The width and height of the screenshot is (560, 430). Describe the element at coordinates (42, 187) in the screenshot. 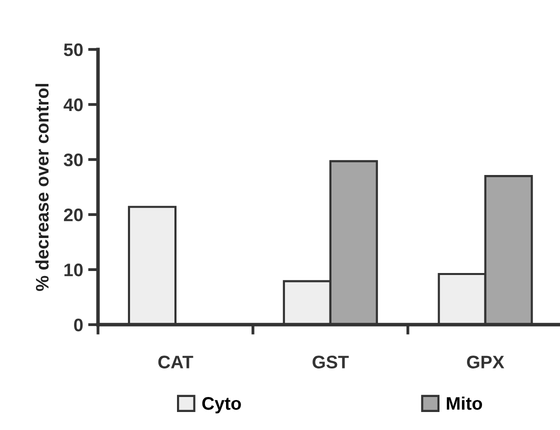

I see `y-axis-title: % decrease over control` at that location.